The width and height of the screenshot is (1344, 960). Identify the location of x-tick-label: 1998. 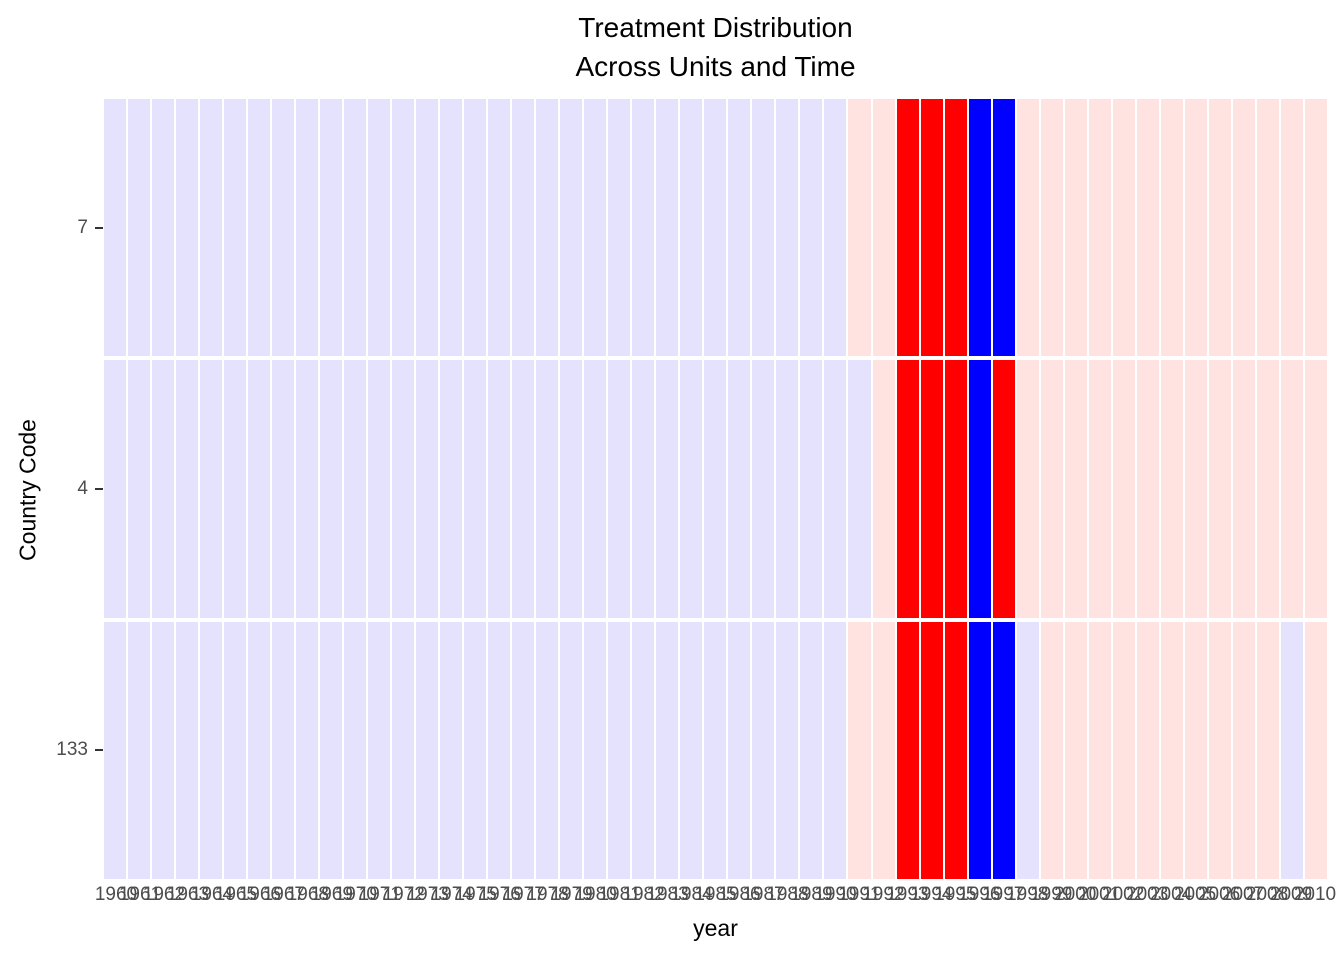
(1027, 894).